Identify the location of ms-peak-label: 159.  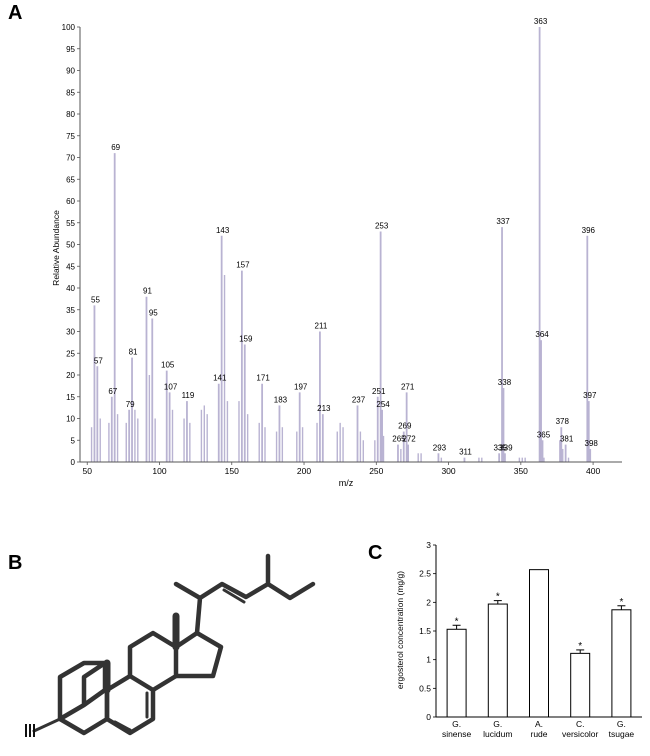
(246, 339).